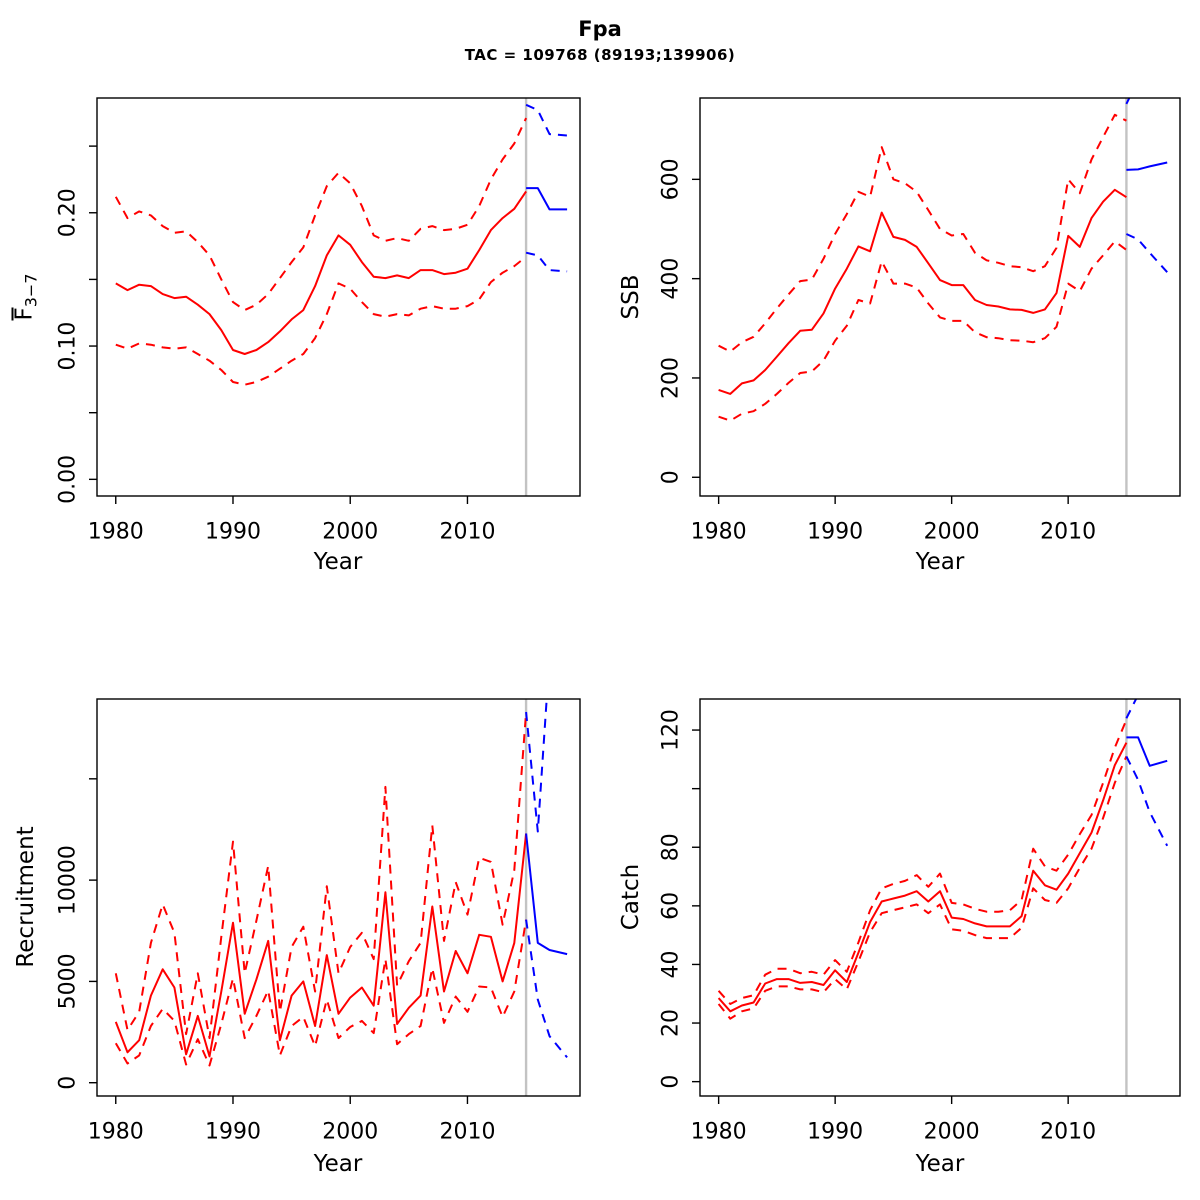 The image size is (1200, 1200). What do you see at coordinates (68, 479) in the screenshot?
I see `y-tick-label: 0.00` at bounding box center [68, 479].